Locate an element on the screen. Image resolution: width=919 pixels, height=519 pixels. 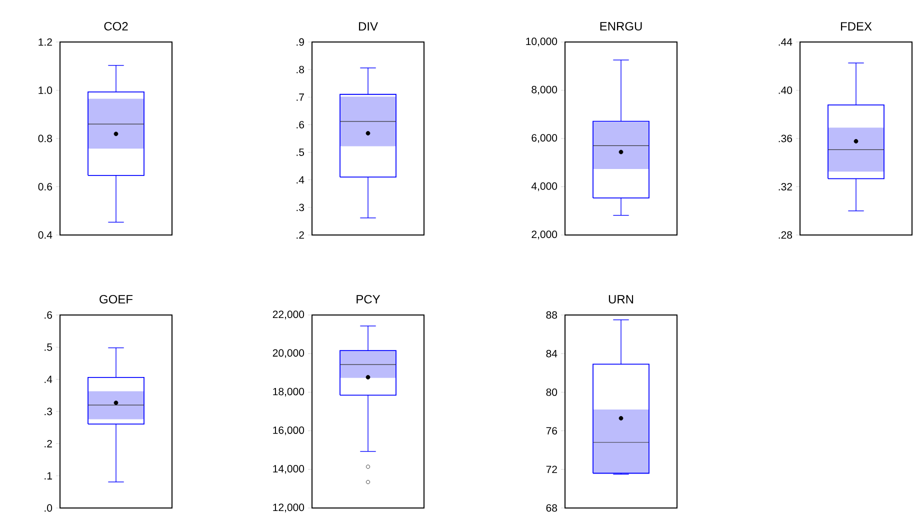
y-tick-label: .1 is located at coordinates (48, 476).